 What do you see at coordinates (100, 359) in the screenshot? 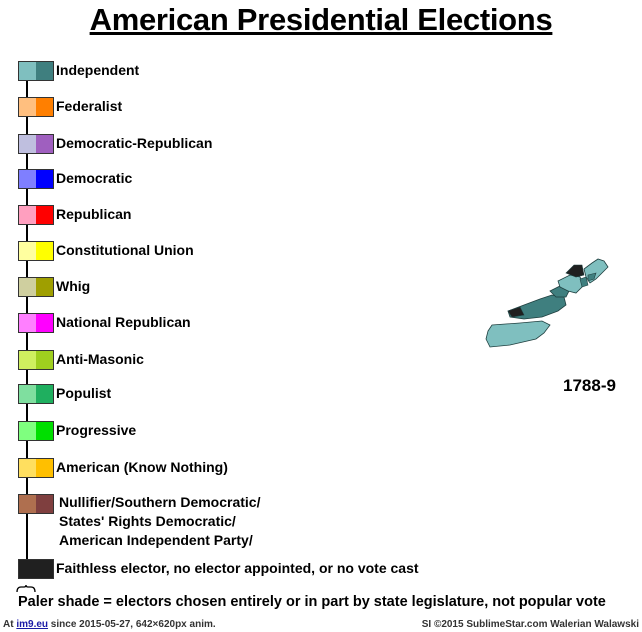
I see `legend-label: Anti-Masonic` at bounding box center [100, 359].